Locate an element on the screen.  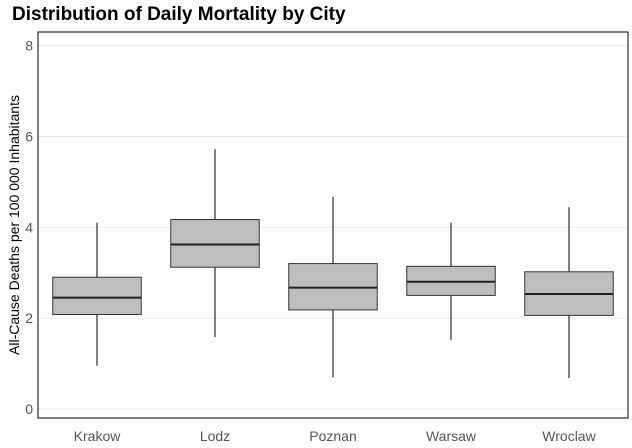
x-tick-label: Poznan is located at coordinates (332, 436).